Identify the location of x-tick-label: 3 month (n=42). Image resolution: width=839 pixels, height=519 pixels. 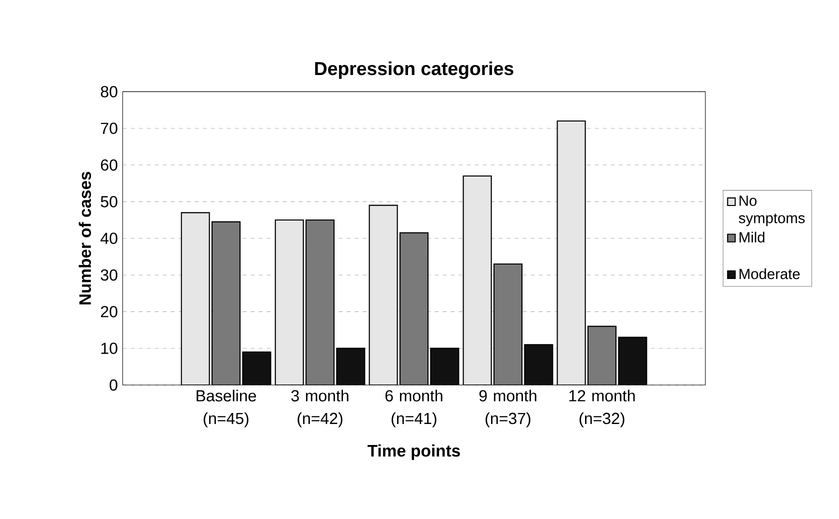
(319, 409).